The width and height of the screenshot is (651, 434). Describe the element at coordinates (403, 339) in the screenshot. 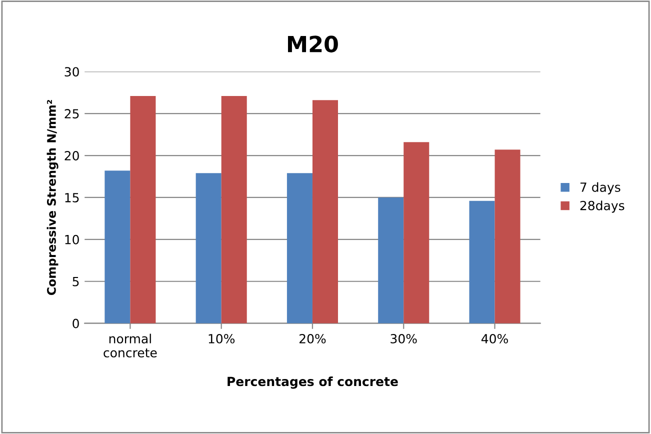

I see `x-tick-label: 30%` at that location.